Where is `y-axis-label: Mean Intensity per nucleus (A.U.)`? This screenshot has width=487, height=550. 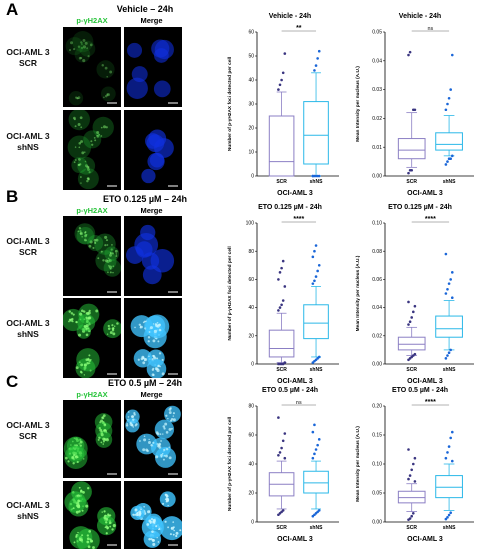
y-axis-label: Mean Intensity per nucleus (A.U.) is located at coordinates (358, 464).